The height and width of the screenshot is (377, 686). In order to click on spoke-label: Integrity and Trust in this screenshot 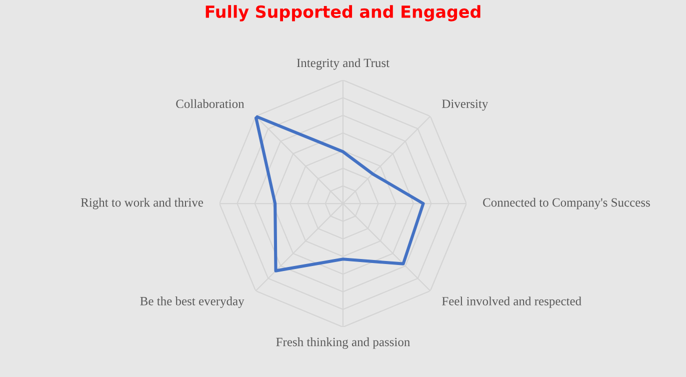, I will do `click(343, 64)`.